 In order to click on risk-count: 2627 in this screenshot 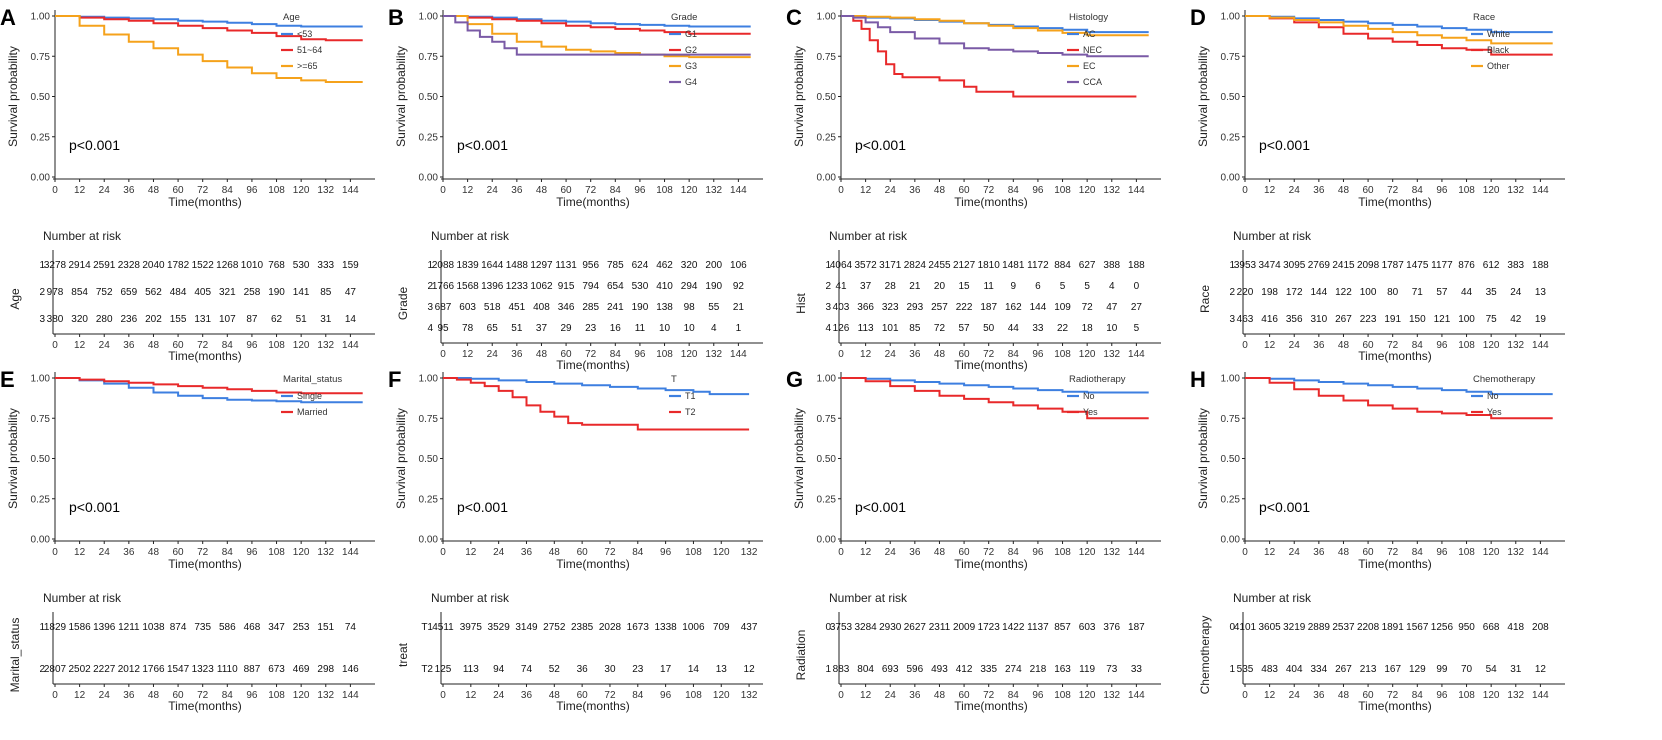, I will do `click(915, 627)`.